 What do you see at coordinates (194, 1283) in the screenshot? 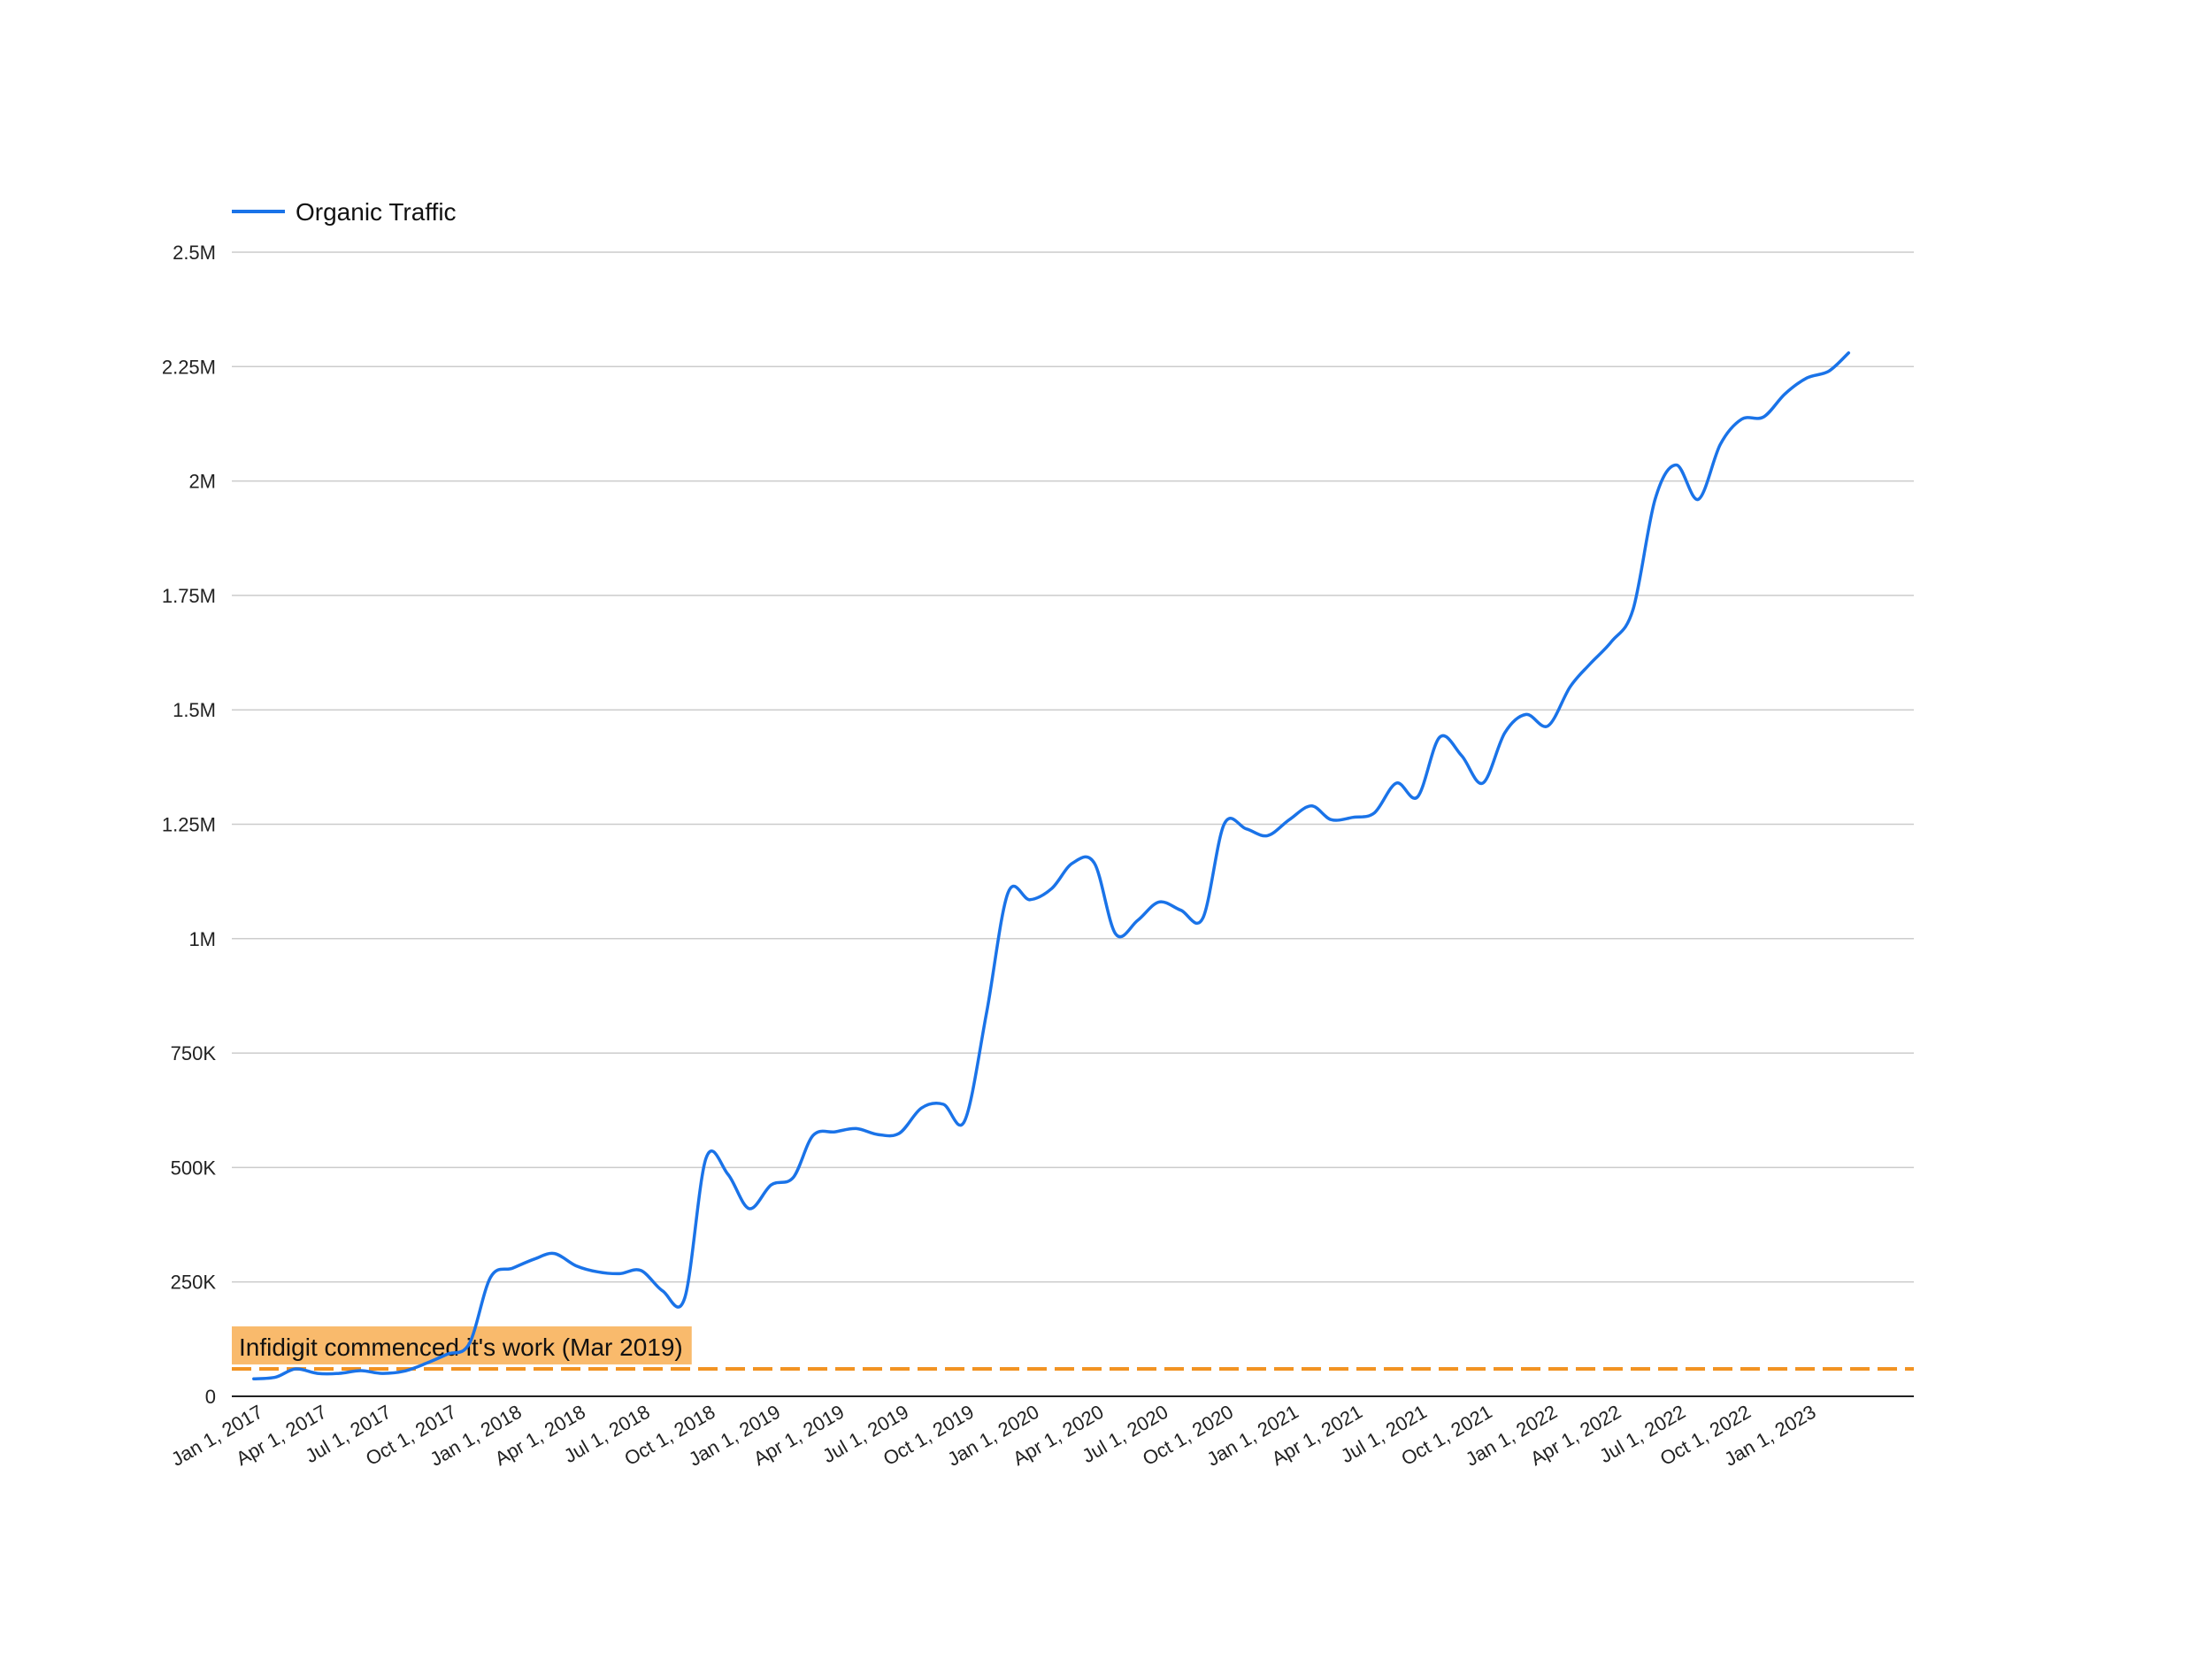
I see `y-tick-label: 250K` at bounding box center [194, 1283].